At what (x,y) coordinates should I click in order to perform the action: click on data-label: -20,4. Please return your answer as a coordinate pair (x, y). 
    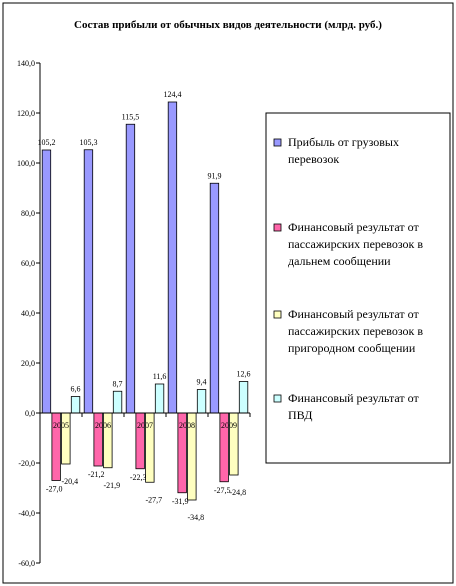
    Looking at the image, I should click on (70, 481).